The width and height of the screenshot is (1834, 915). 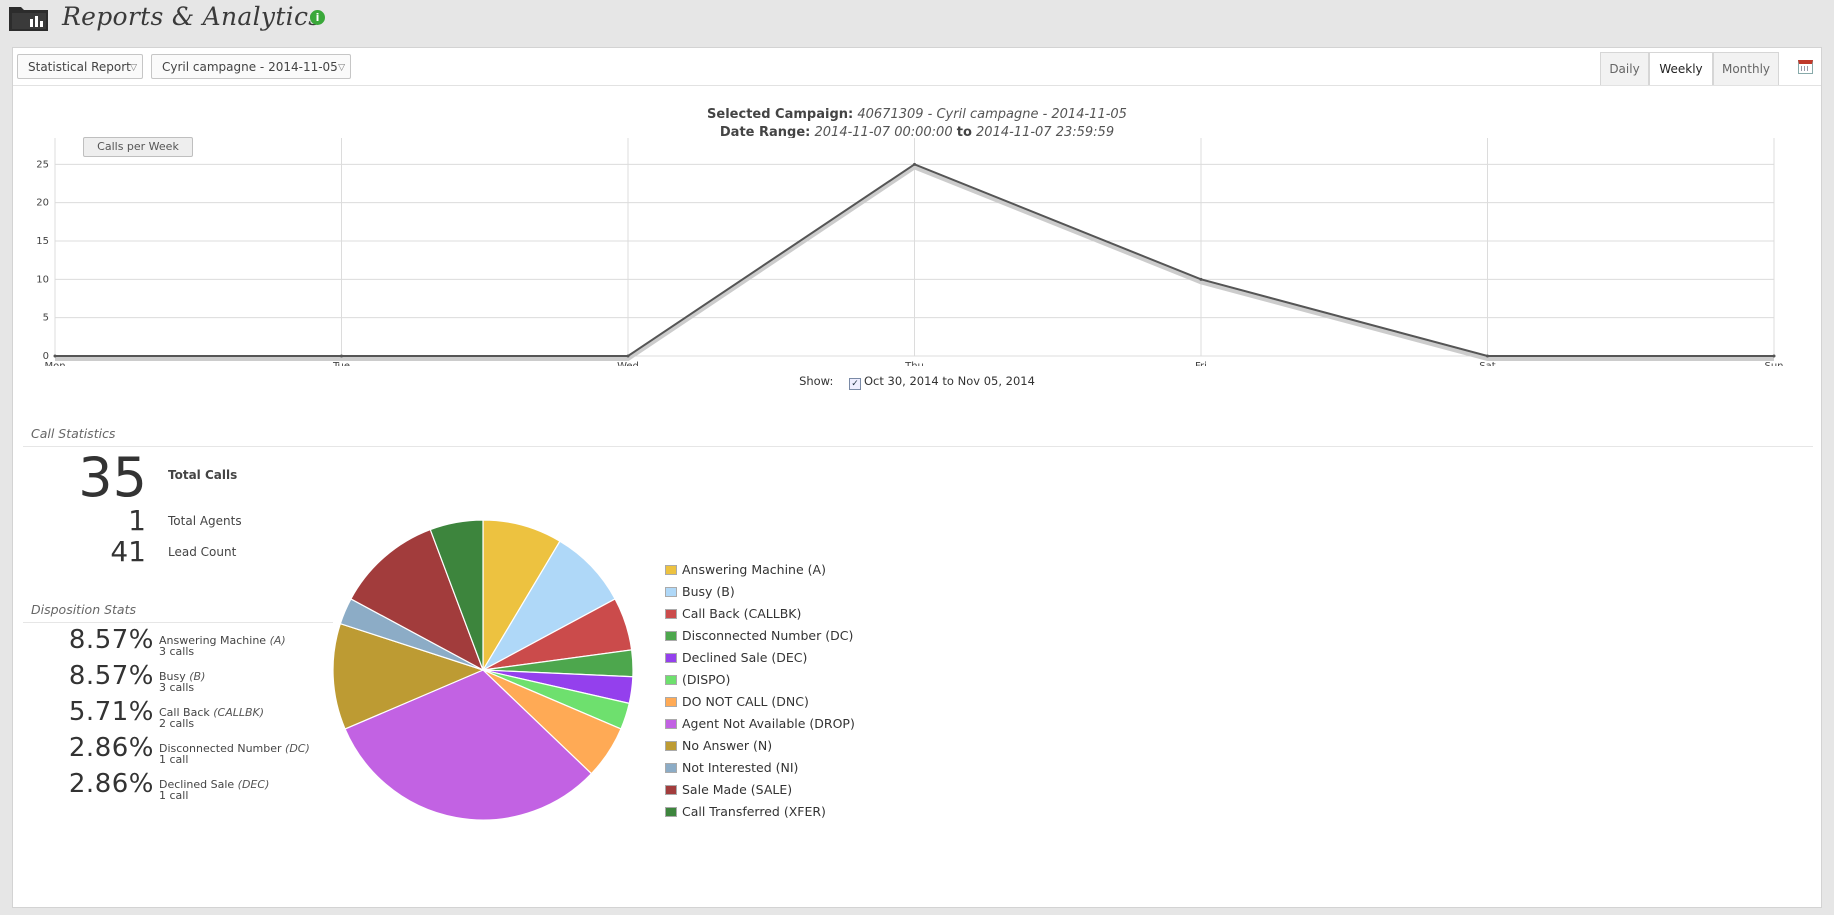 I want to click on y-tick-label: 25, so click(x=42, y=164).